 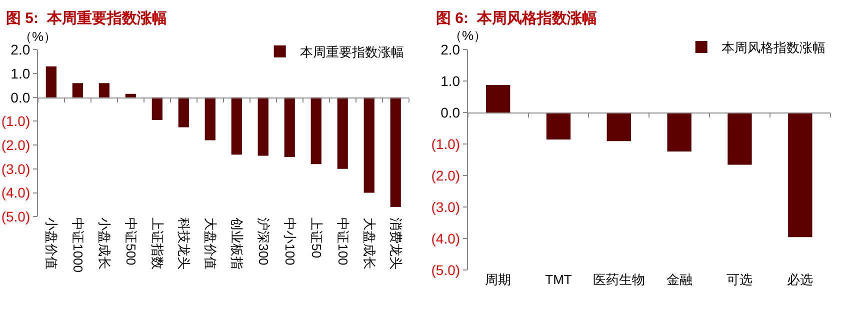 I want to click on chart-title: 图 5: 本周重要指数涨幅, so click(x=86, y=18).